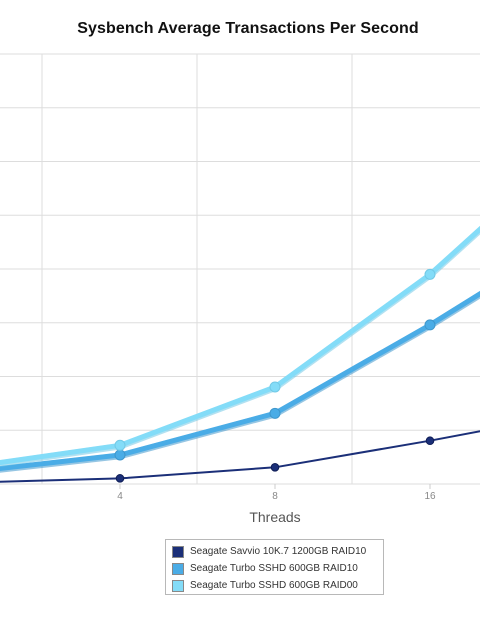 The height and width of the screenshot is (620, 480). I want to click on x-tick-labels: 4 8 16, so click(276, 496).